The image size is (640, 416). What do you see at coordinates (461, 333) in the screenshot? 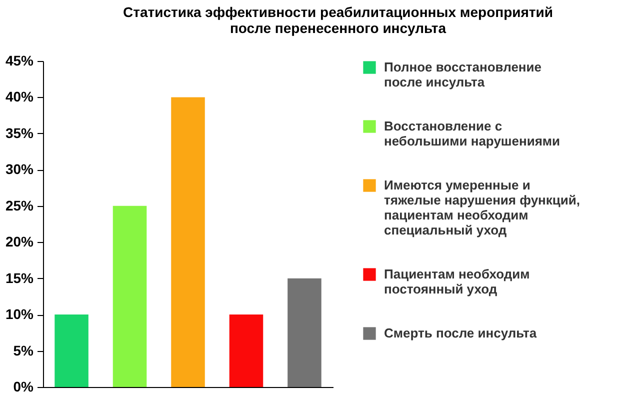
I see `legend-label: Смерть после инсульта` at bounding box center [461, 333].